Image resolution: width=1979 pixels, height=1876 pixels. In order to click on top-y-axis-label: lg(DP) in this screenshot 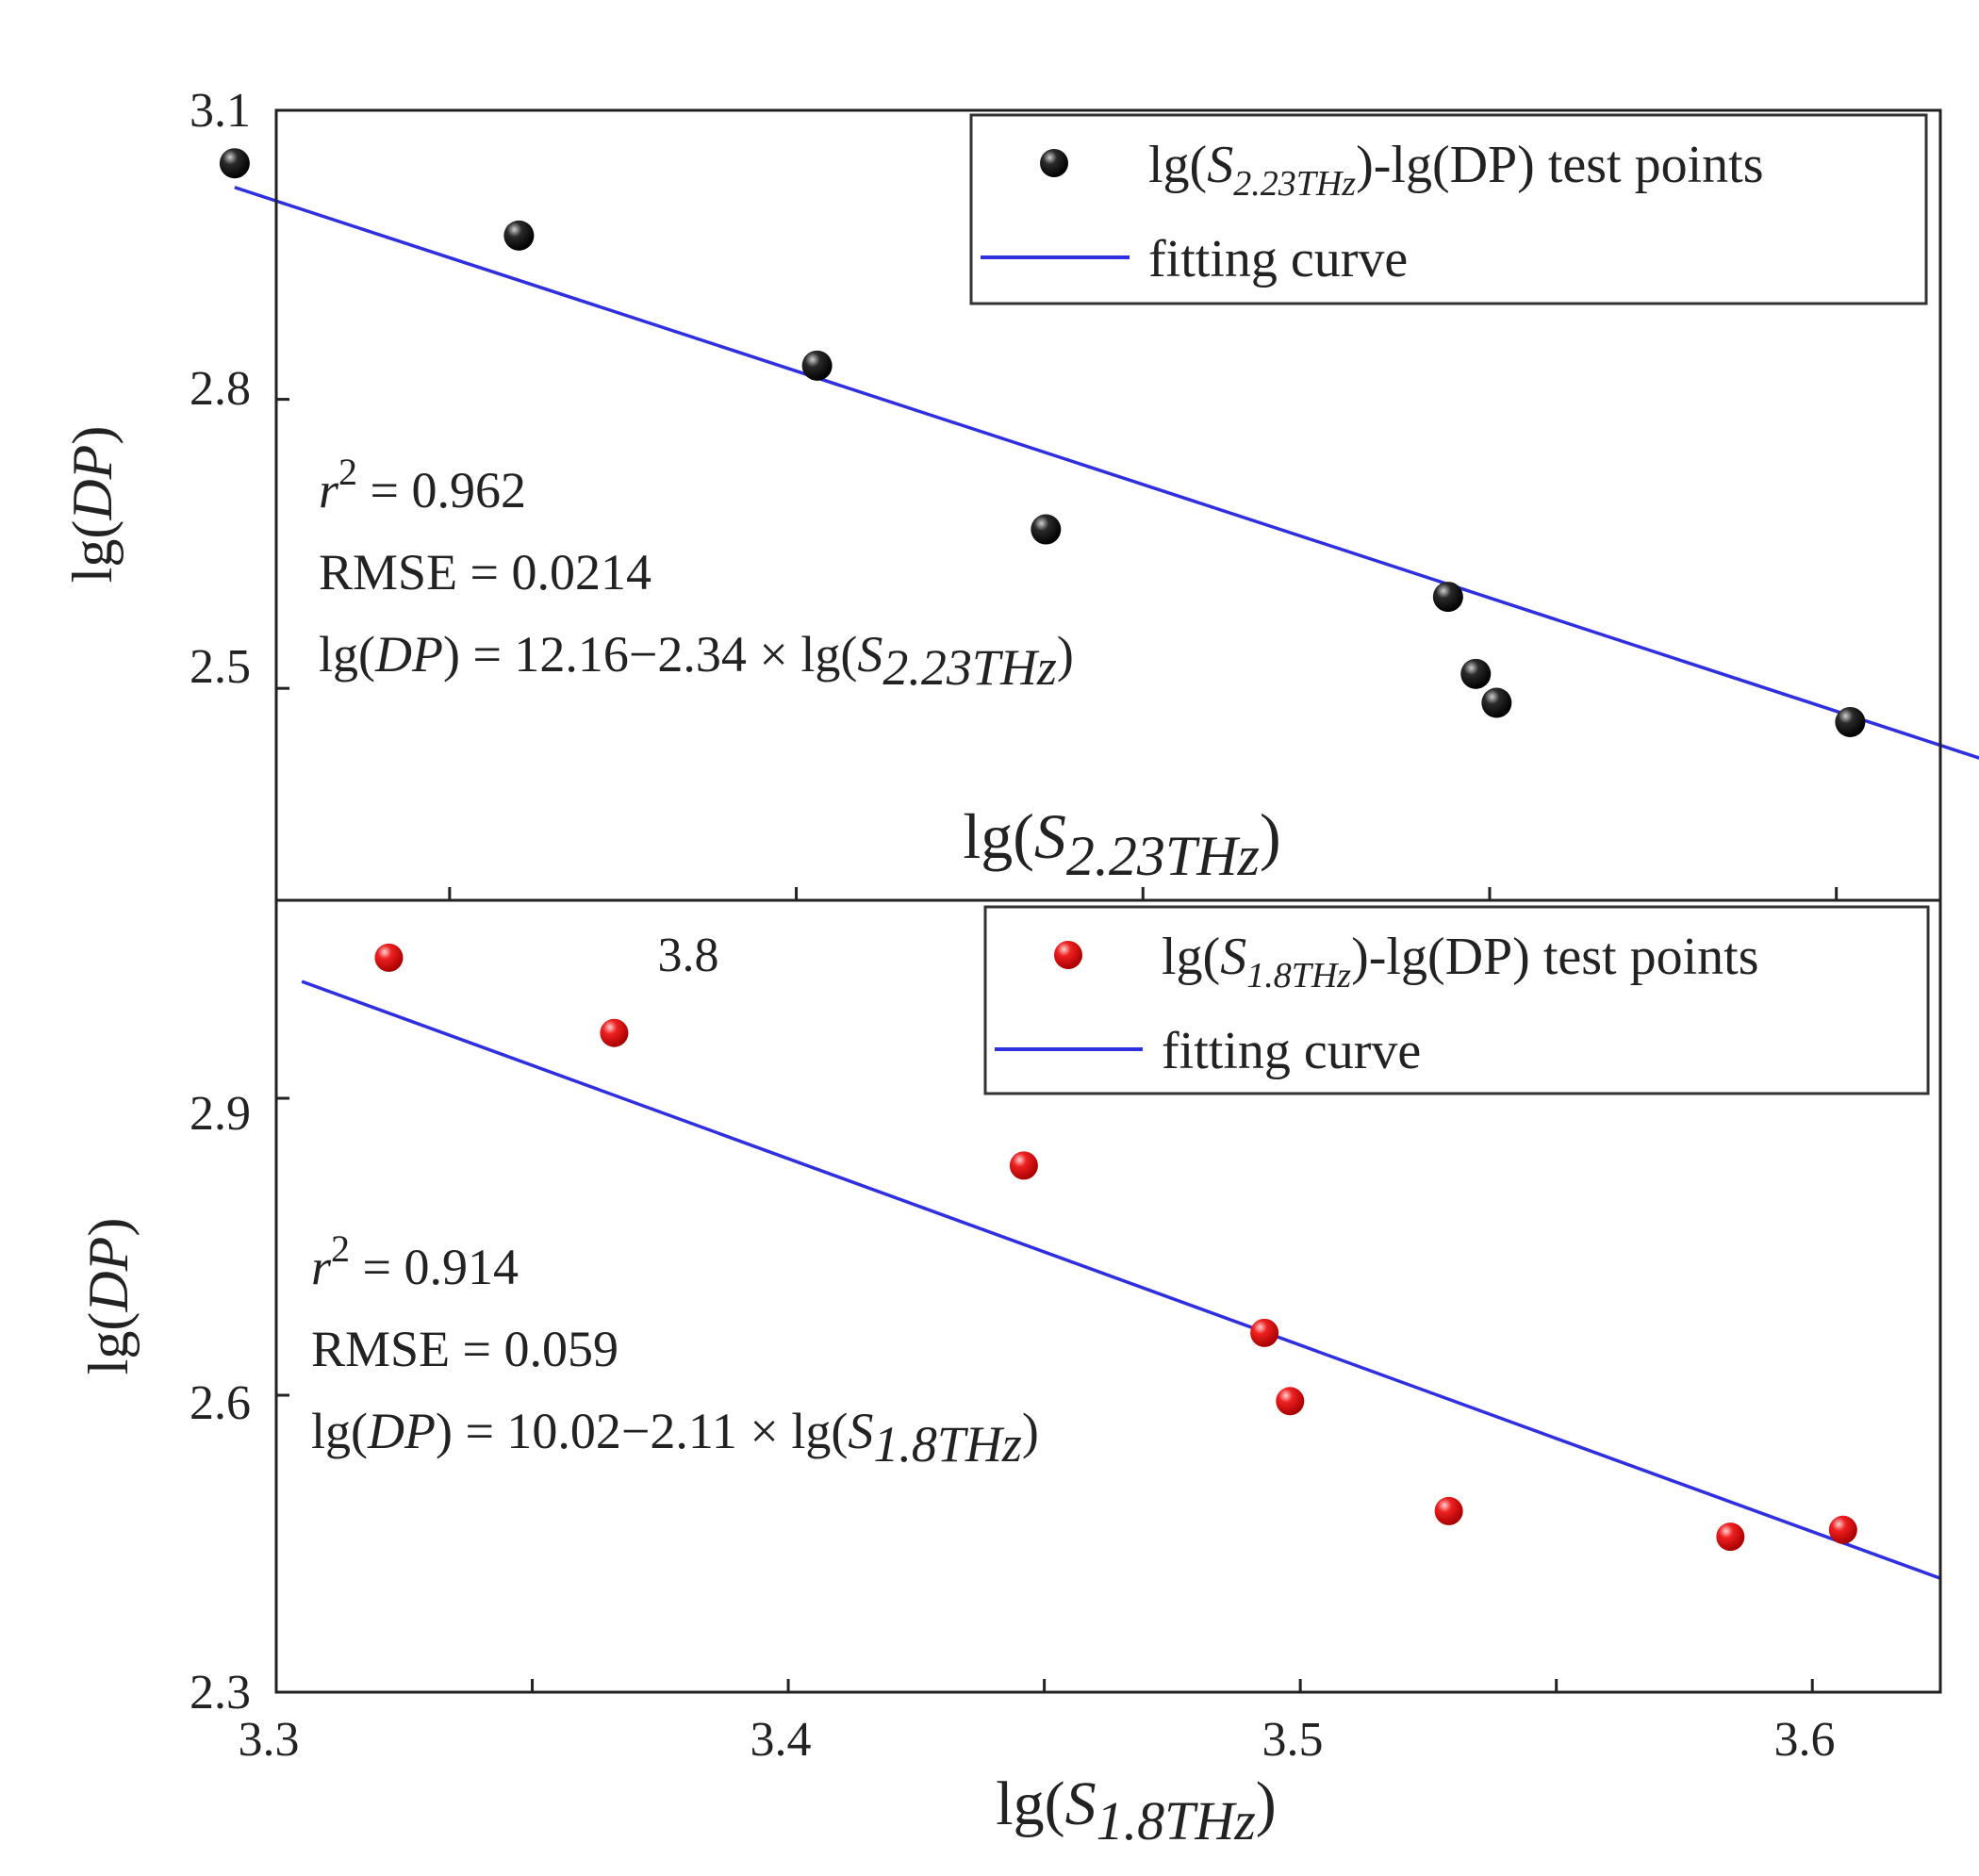, I will do `click(92, 505)`.